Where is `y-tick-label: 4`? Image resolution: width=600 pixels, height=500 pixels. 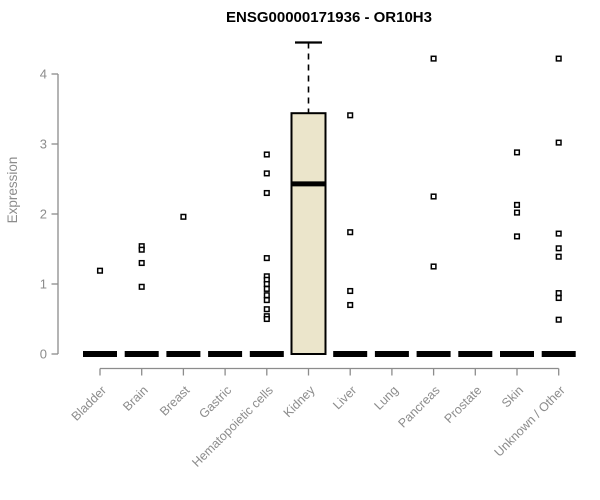 y-tick-label: 4 is located at coordinates (43, 74).